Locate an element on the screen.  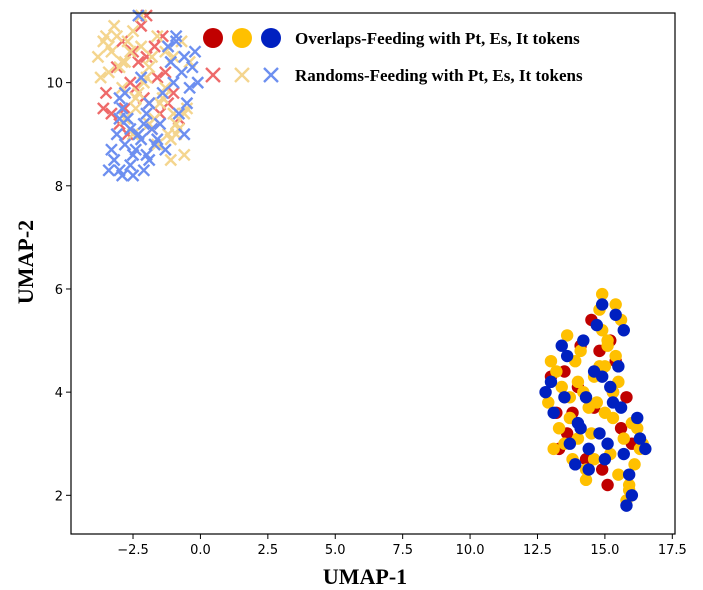
x-tick-label: 15.0 is located at coordinates (604, 550).